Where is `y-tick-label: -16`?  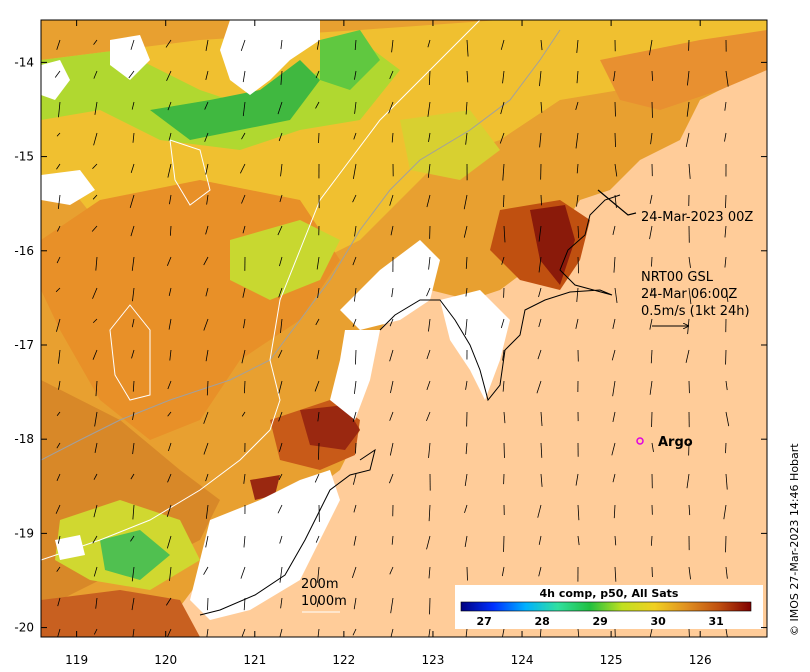 y-tick-label: -16 is located at coordinates (24, 251).